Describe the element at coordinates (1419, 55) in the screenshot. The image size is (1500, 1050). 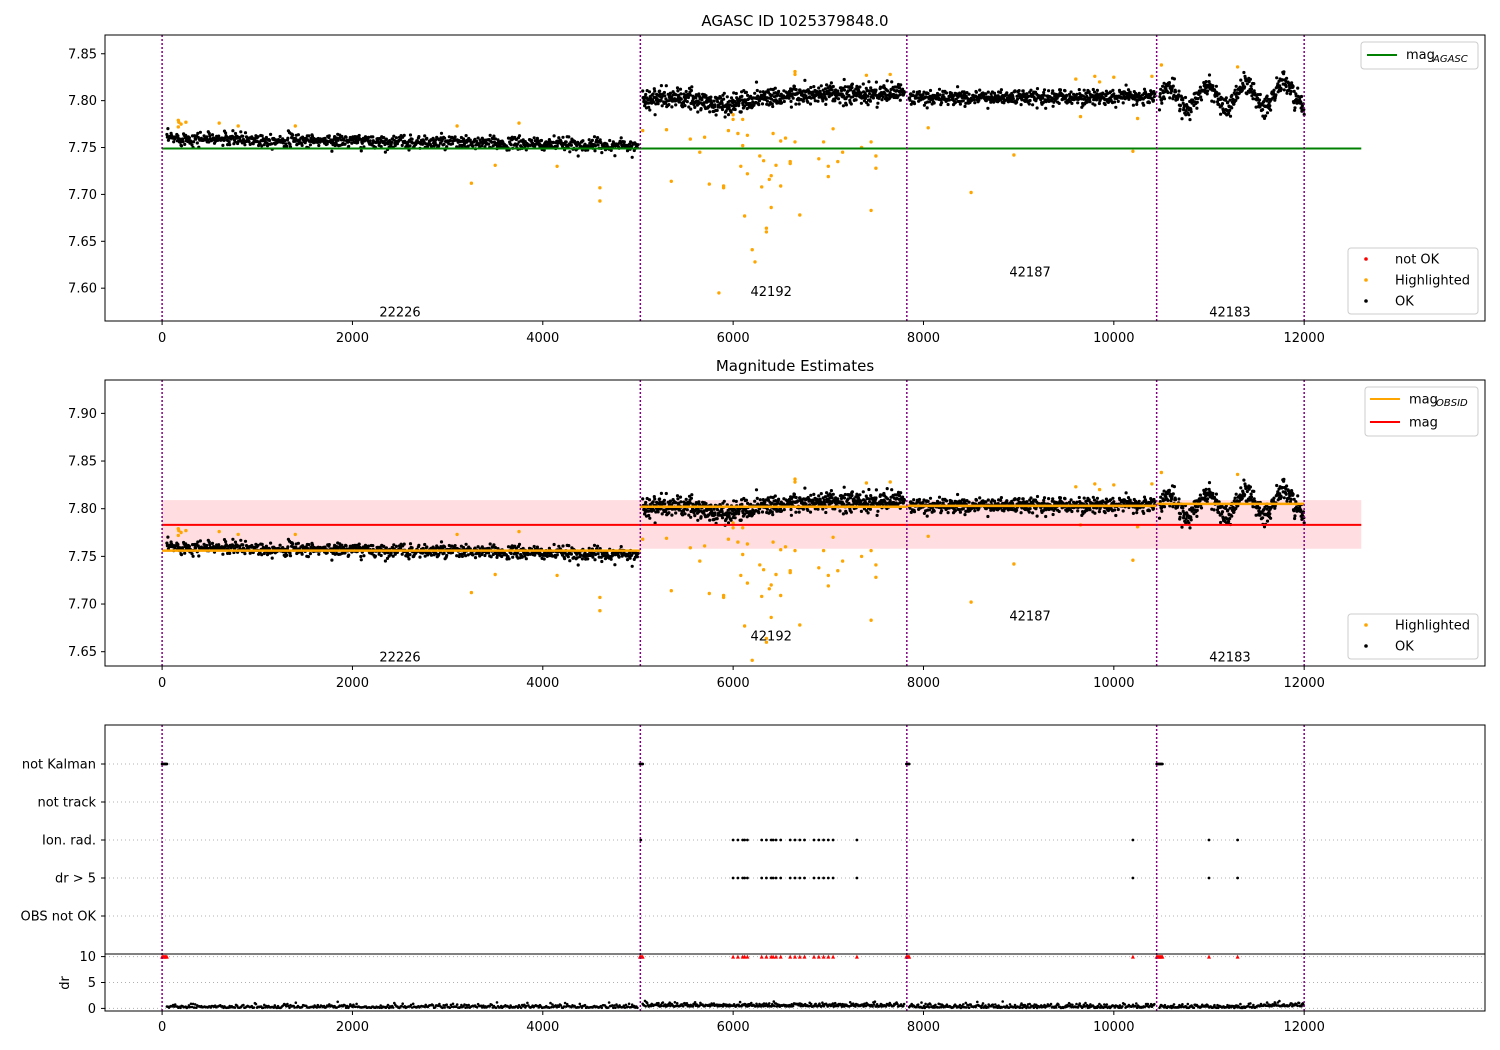
I see `agasc-legend-frame` at that location.